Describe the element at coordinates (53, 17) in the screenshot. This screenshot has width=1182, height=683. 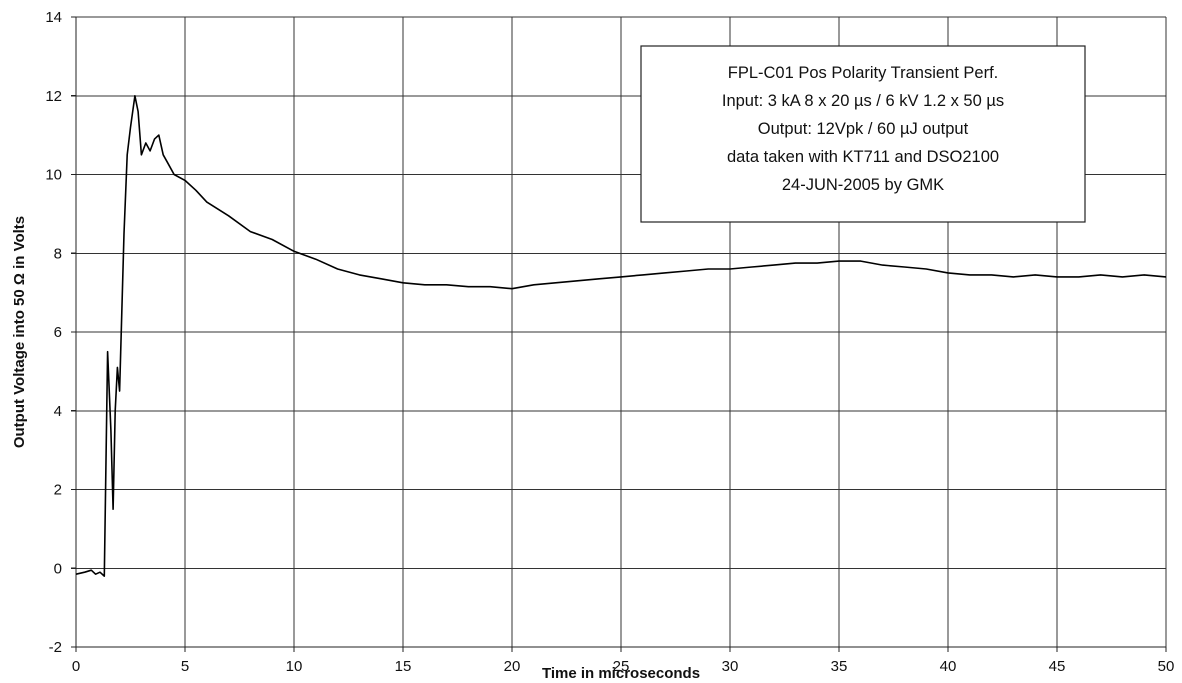
I see `y-tick-label: 14` at that location.